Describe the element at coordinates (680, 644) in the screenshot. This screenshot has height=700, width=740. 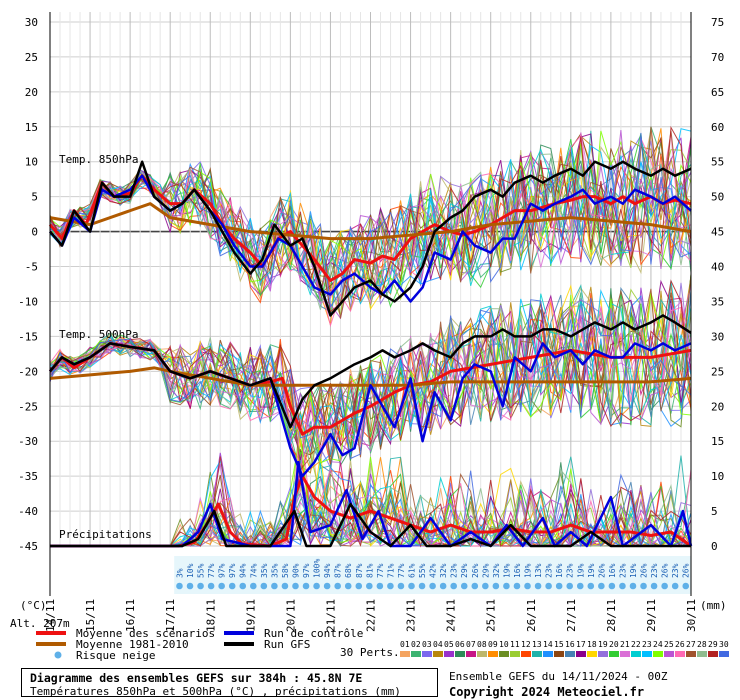
I see `perturbation-number: 26` at that location.